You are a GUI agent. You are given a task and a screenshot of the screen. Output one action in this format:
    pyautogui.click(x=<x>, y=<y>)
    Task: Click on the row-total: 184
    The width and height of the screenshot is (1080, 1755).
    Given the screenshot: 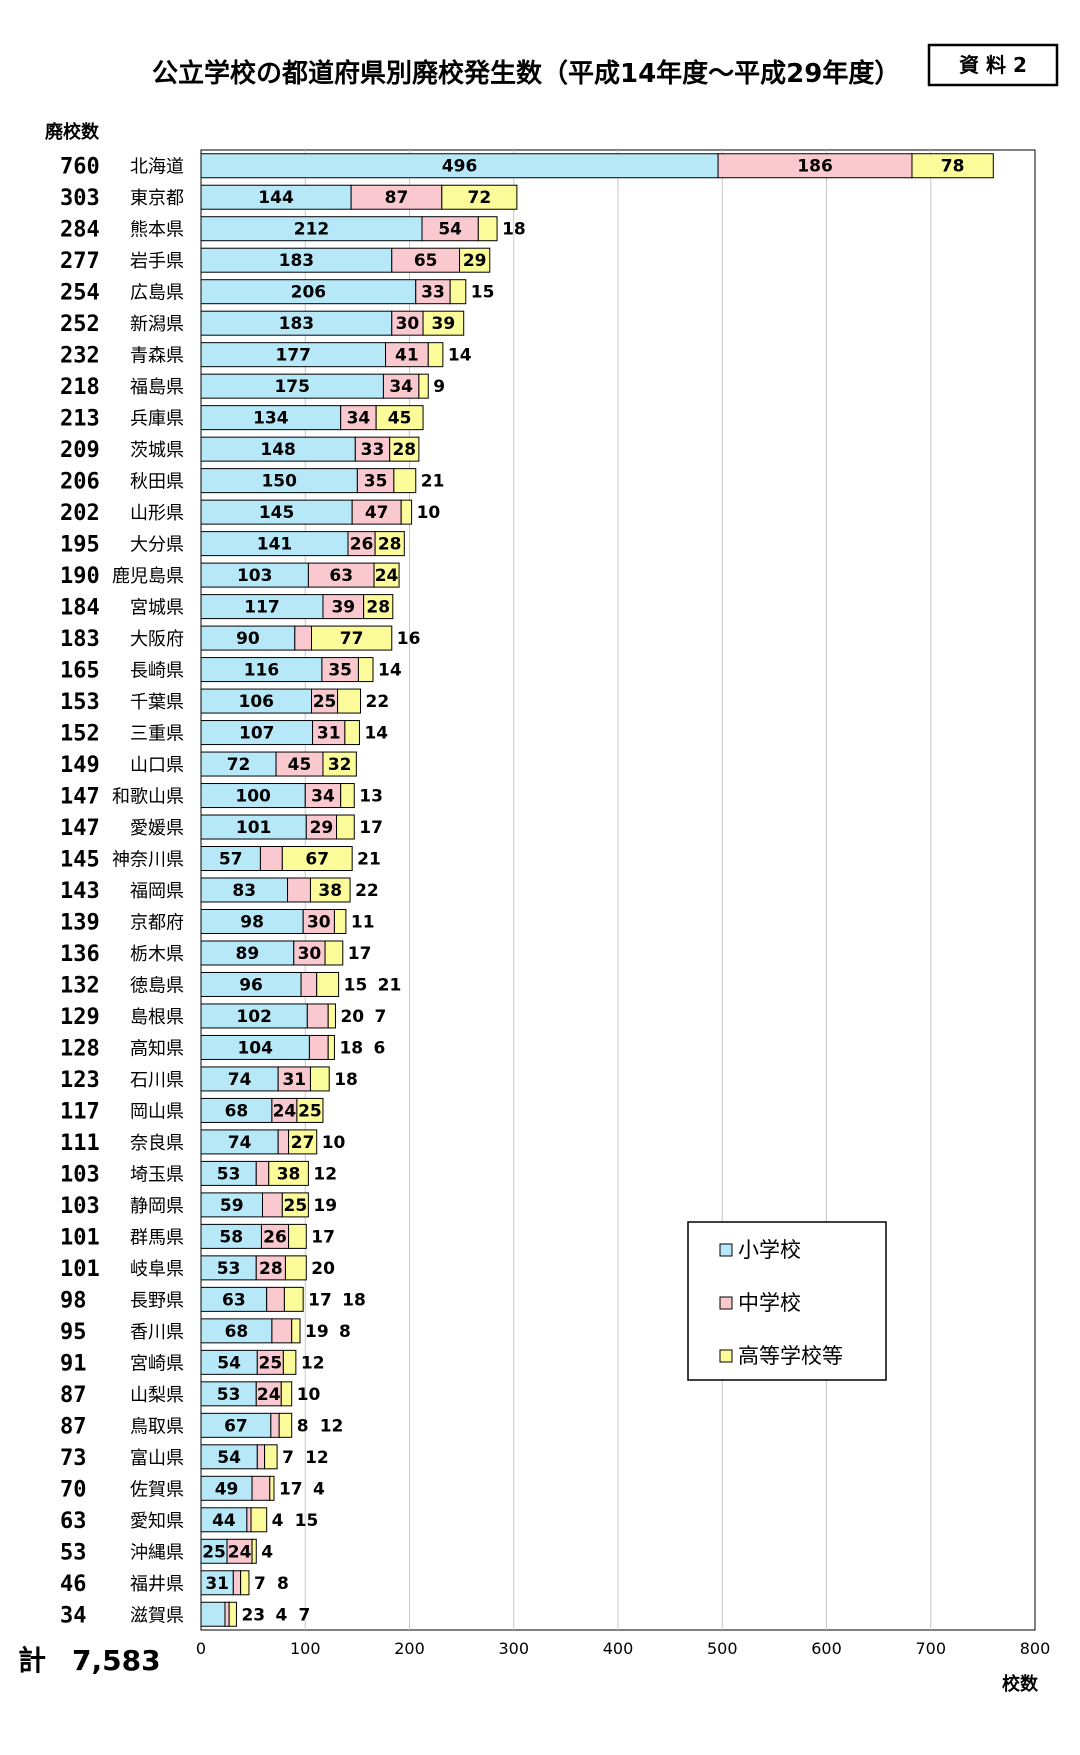 What is the action you would take?
    pyautogui.click(x=80, y=608)
    